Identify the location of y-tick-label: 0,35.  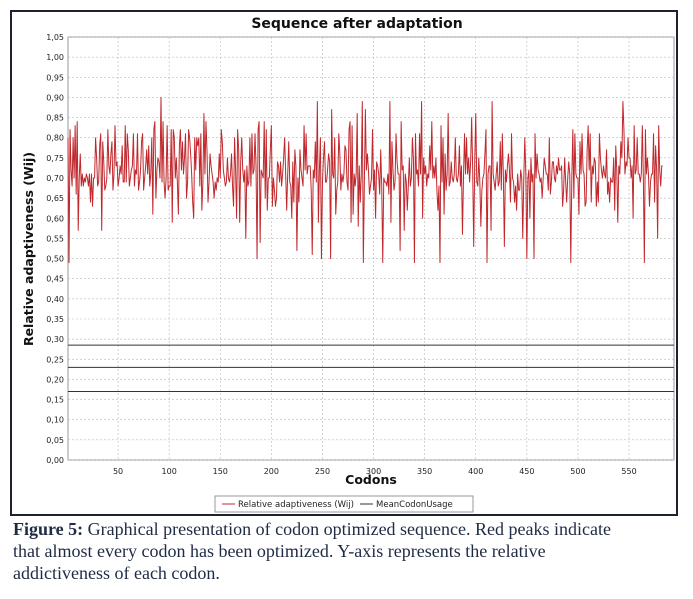
(55, 319).